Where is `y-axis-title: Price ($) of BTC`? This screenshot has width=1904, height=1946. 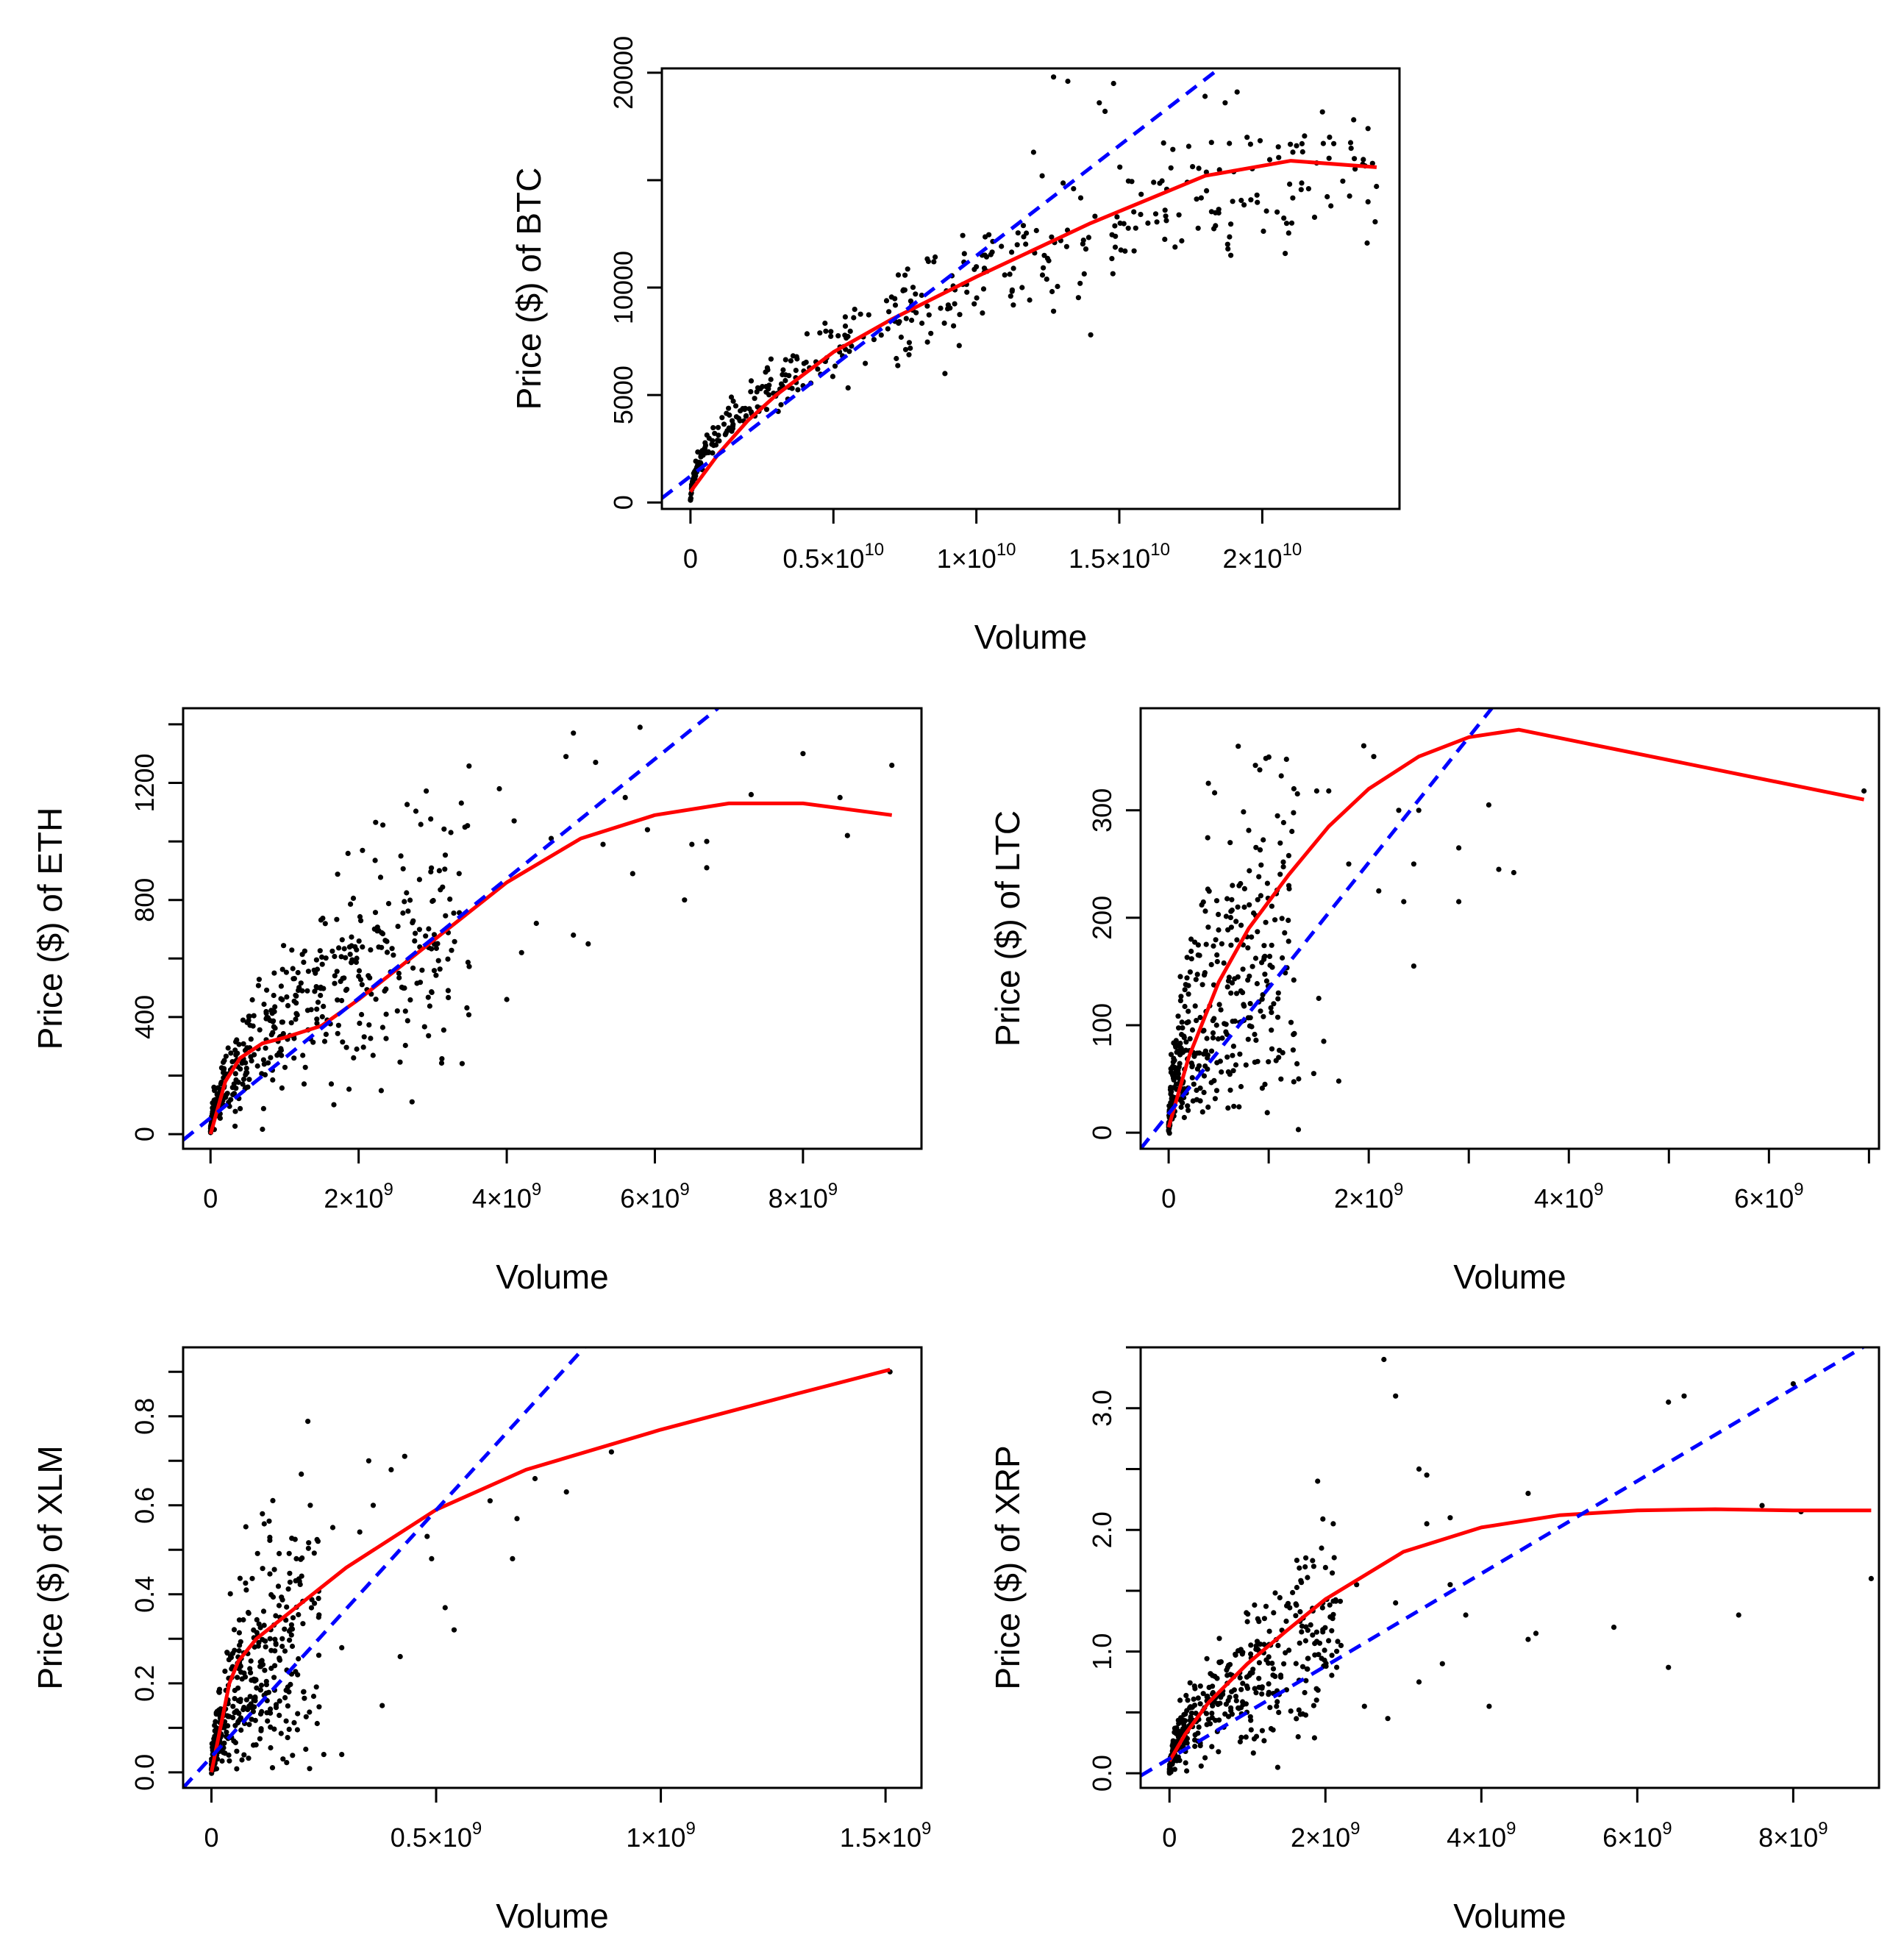
y-axis-title: Price ($) of BTC is located at coordinates (529, 289).